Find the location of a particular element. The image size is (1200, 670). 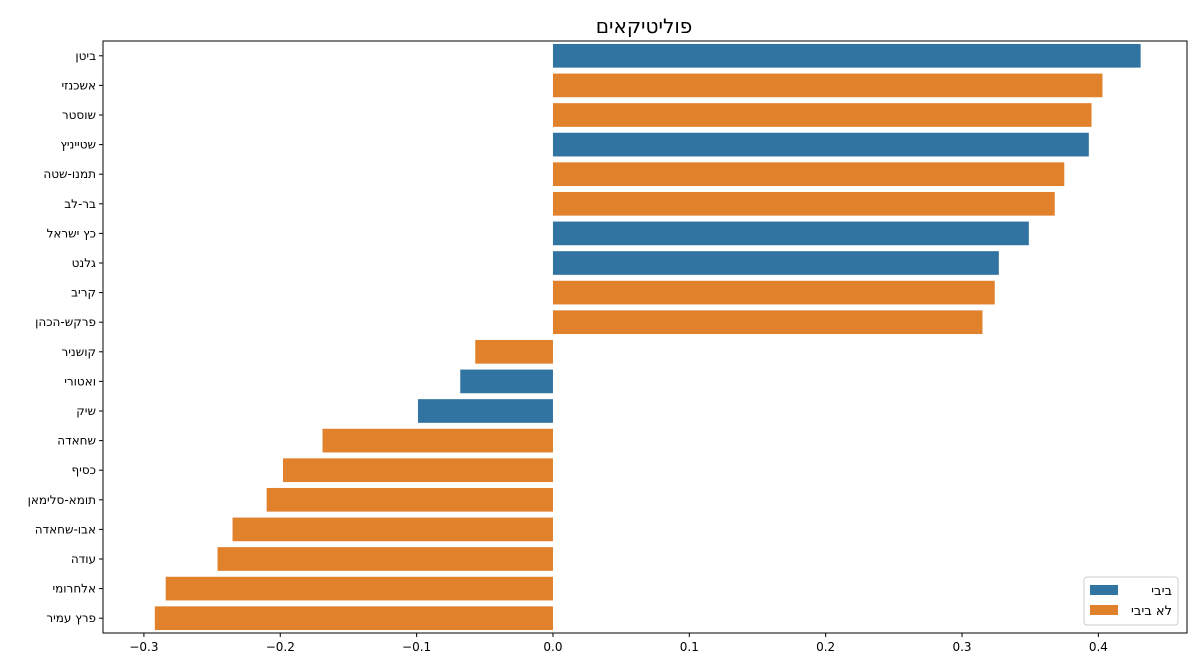

y-tick-label: בר-לב is located at coordinates (80, 204).